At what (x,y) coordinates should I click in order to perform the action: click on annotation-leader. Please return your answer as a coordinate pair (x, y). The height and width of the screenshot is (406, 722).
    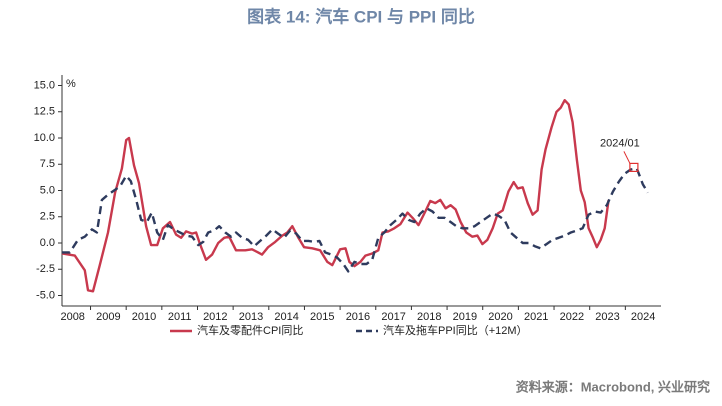
    Looking at the image, I should click on (627, 157).